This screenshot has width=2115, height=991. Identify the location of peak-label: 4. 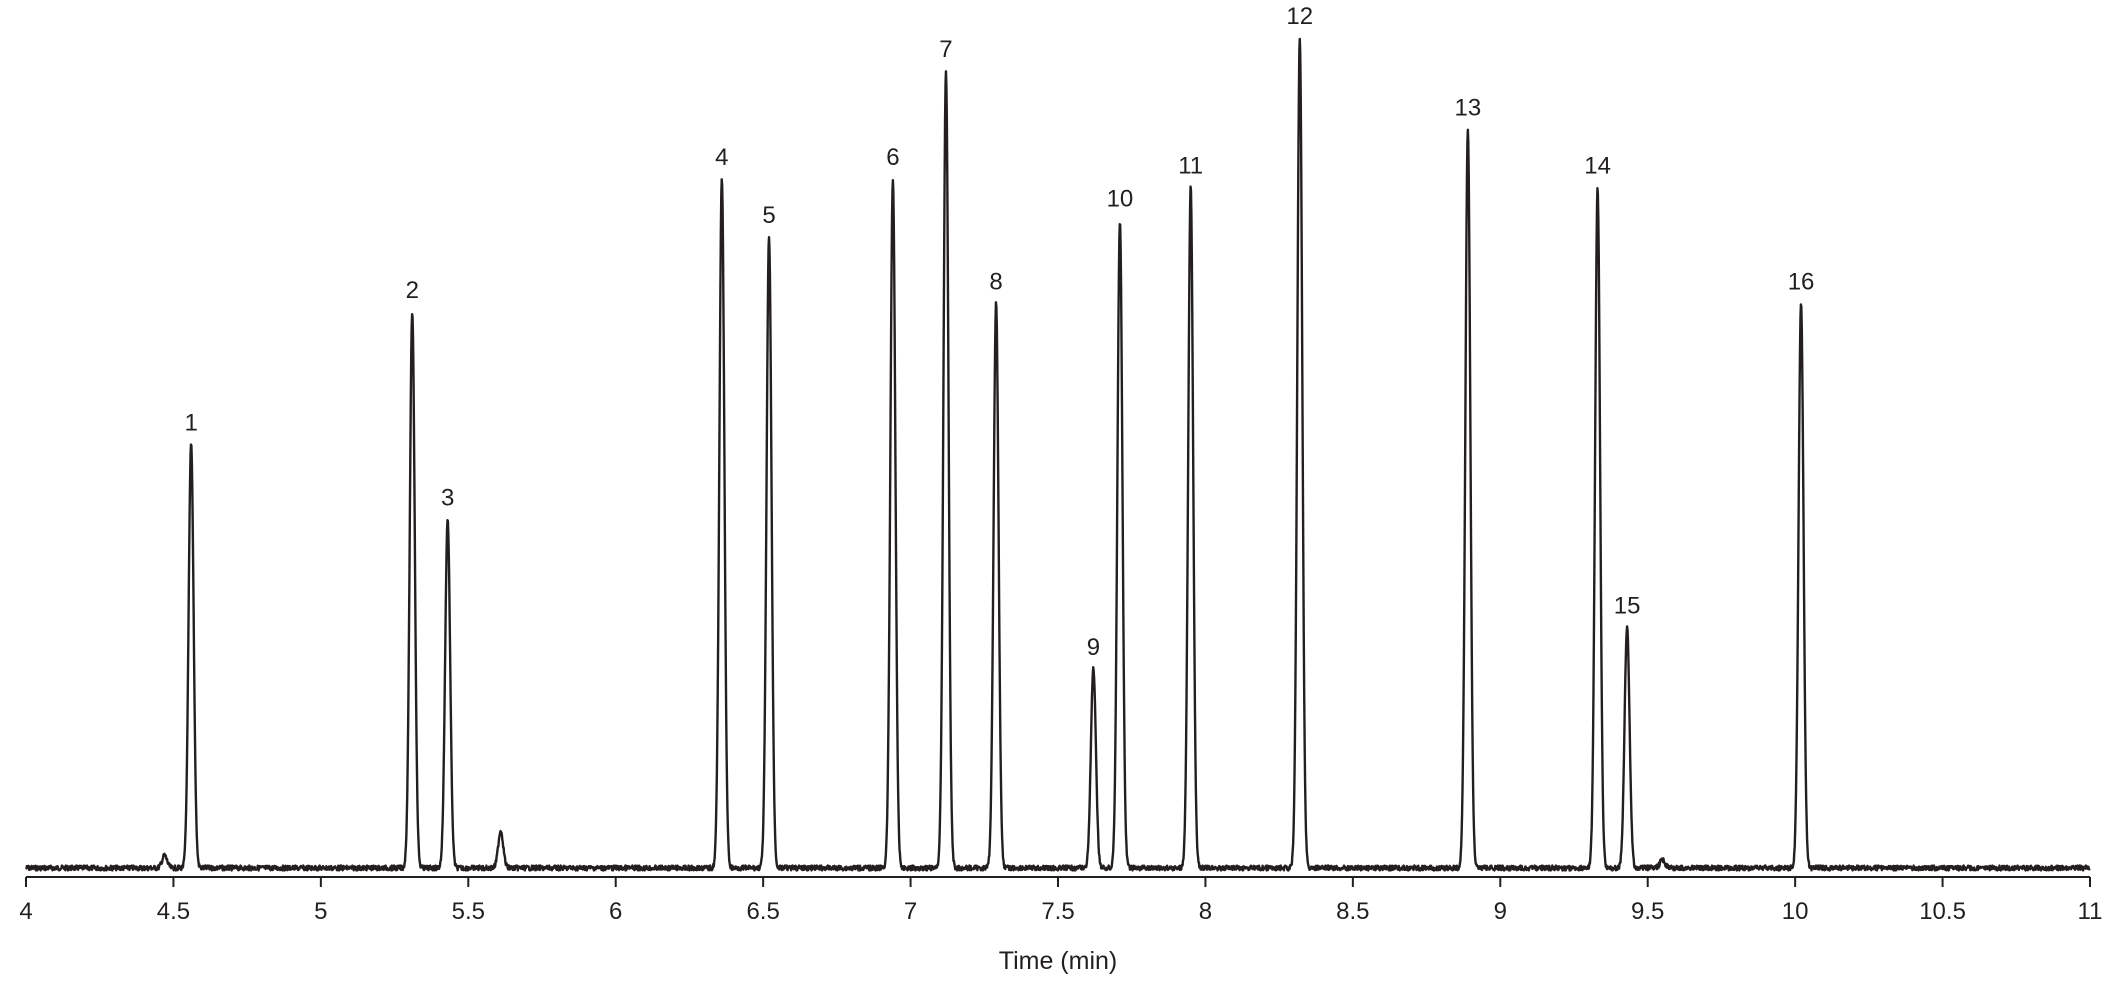
(721, 157).